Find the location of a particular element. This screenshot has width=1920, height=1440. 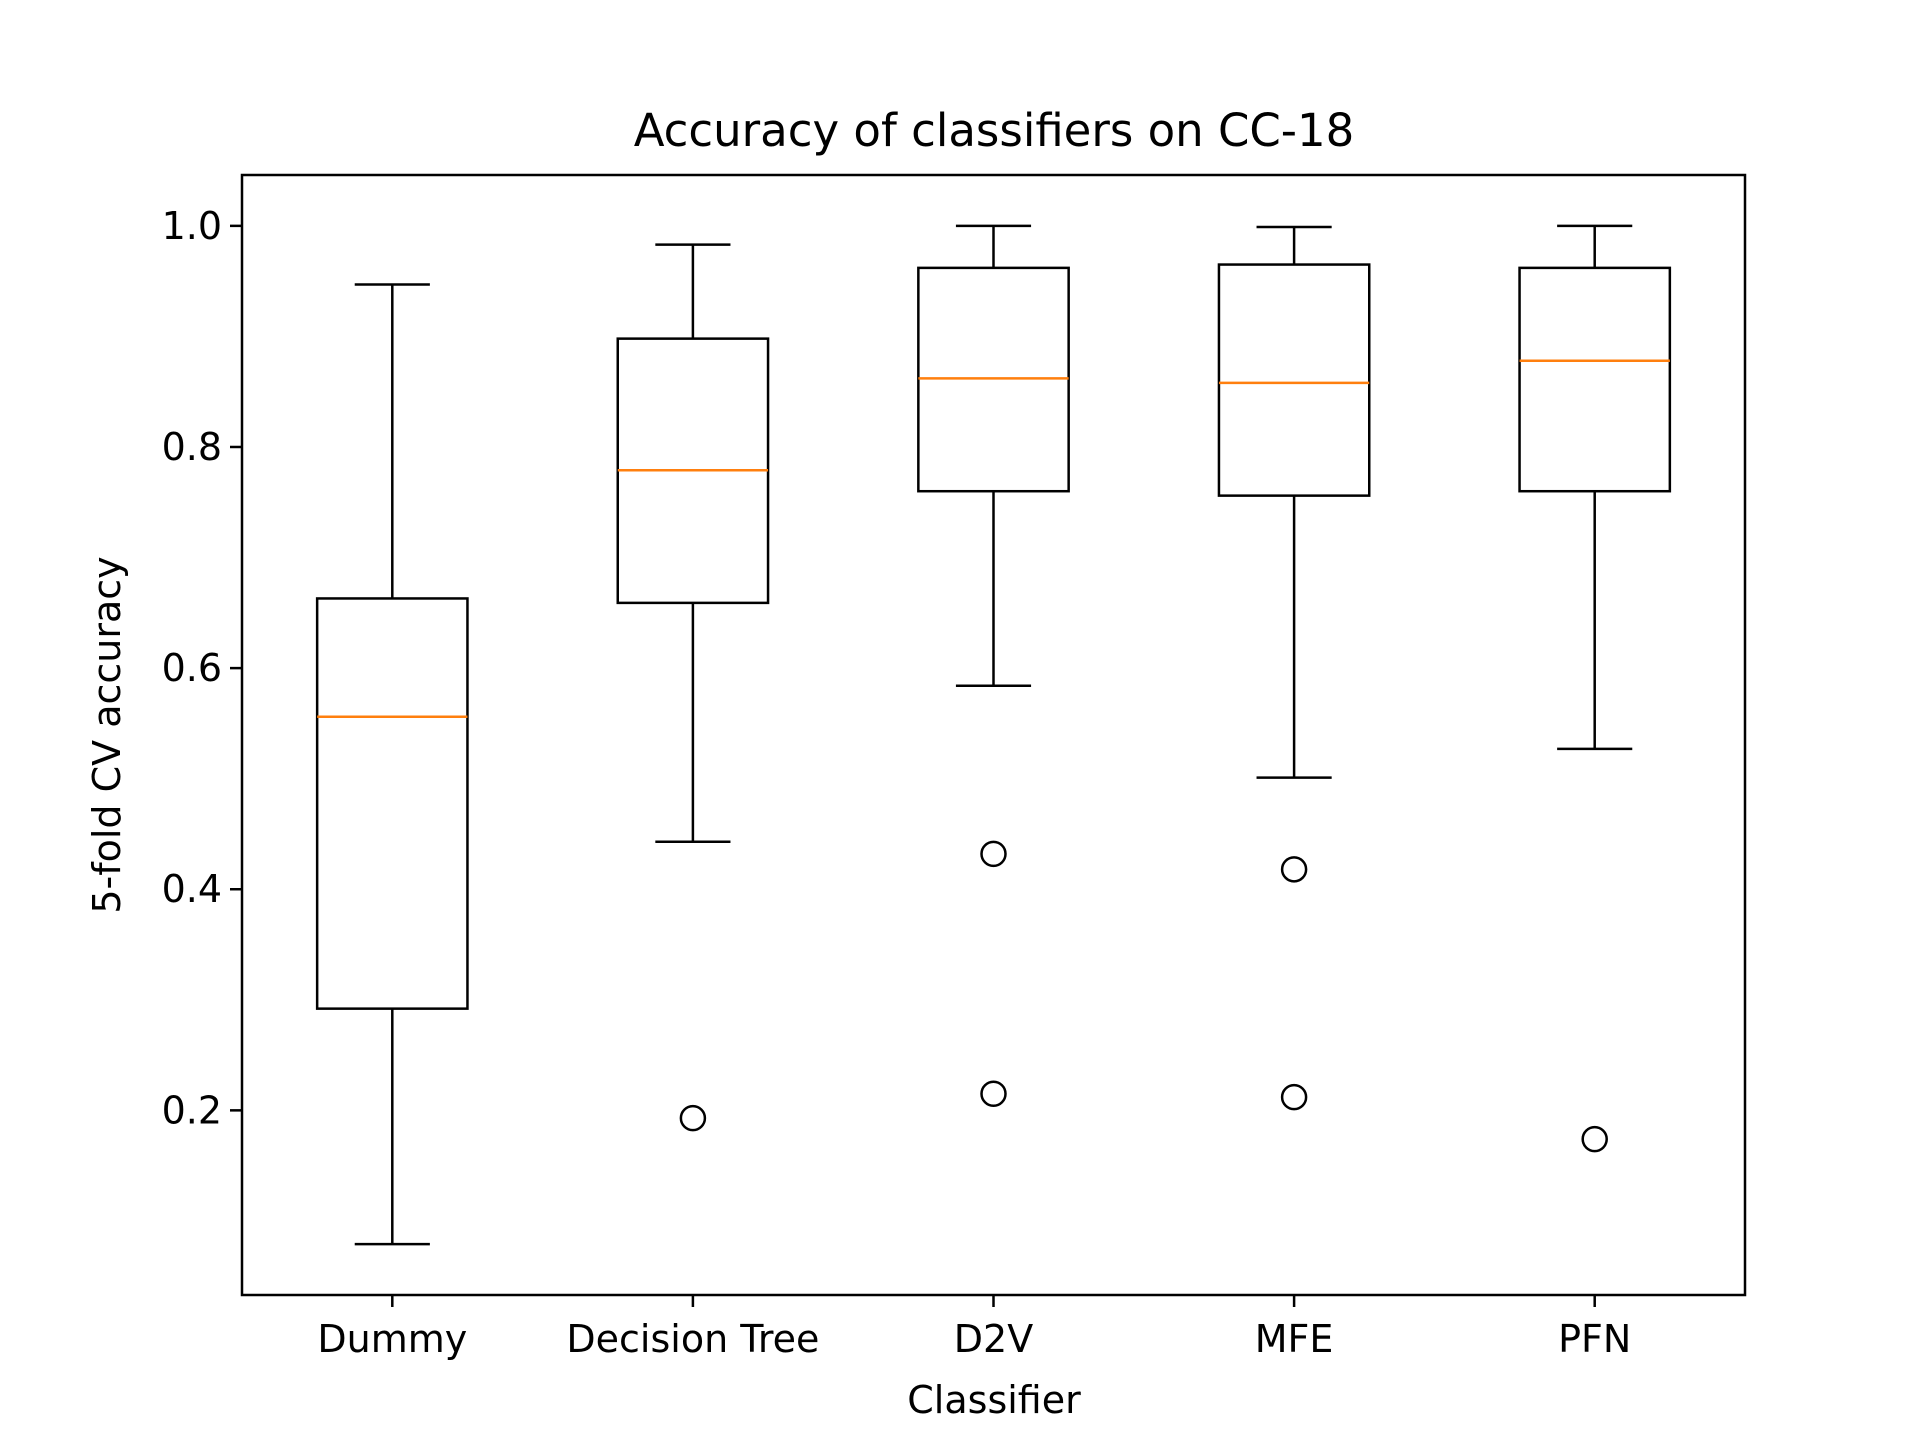

x-axis-label: Classifier is located at coordinates (994, 1400).